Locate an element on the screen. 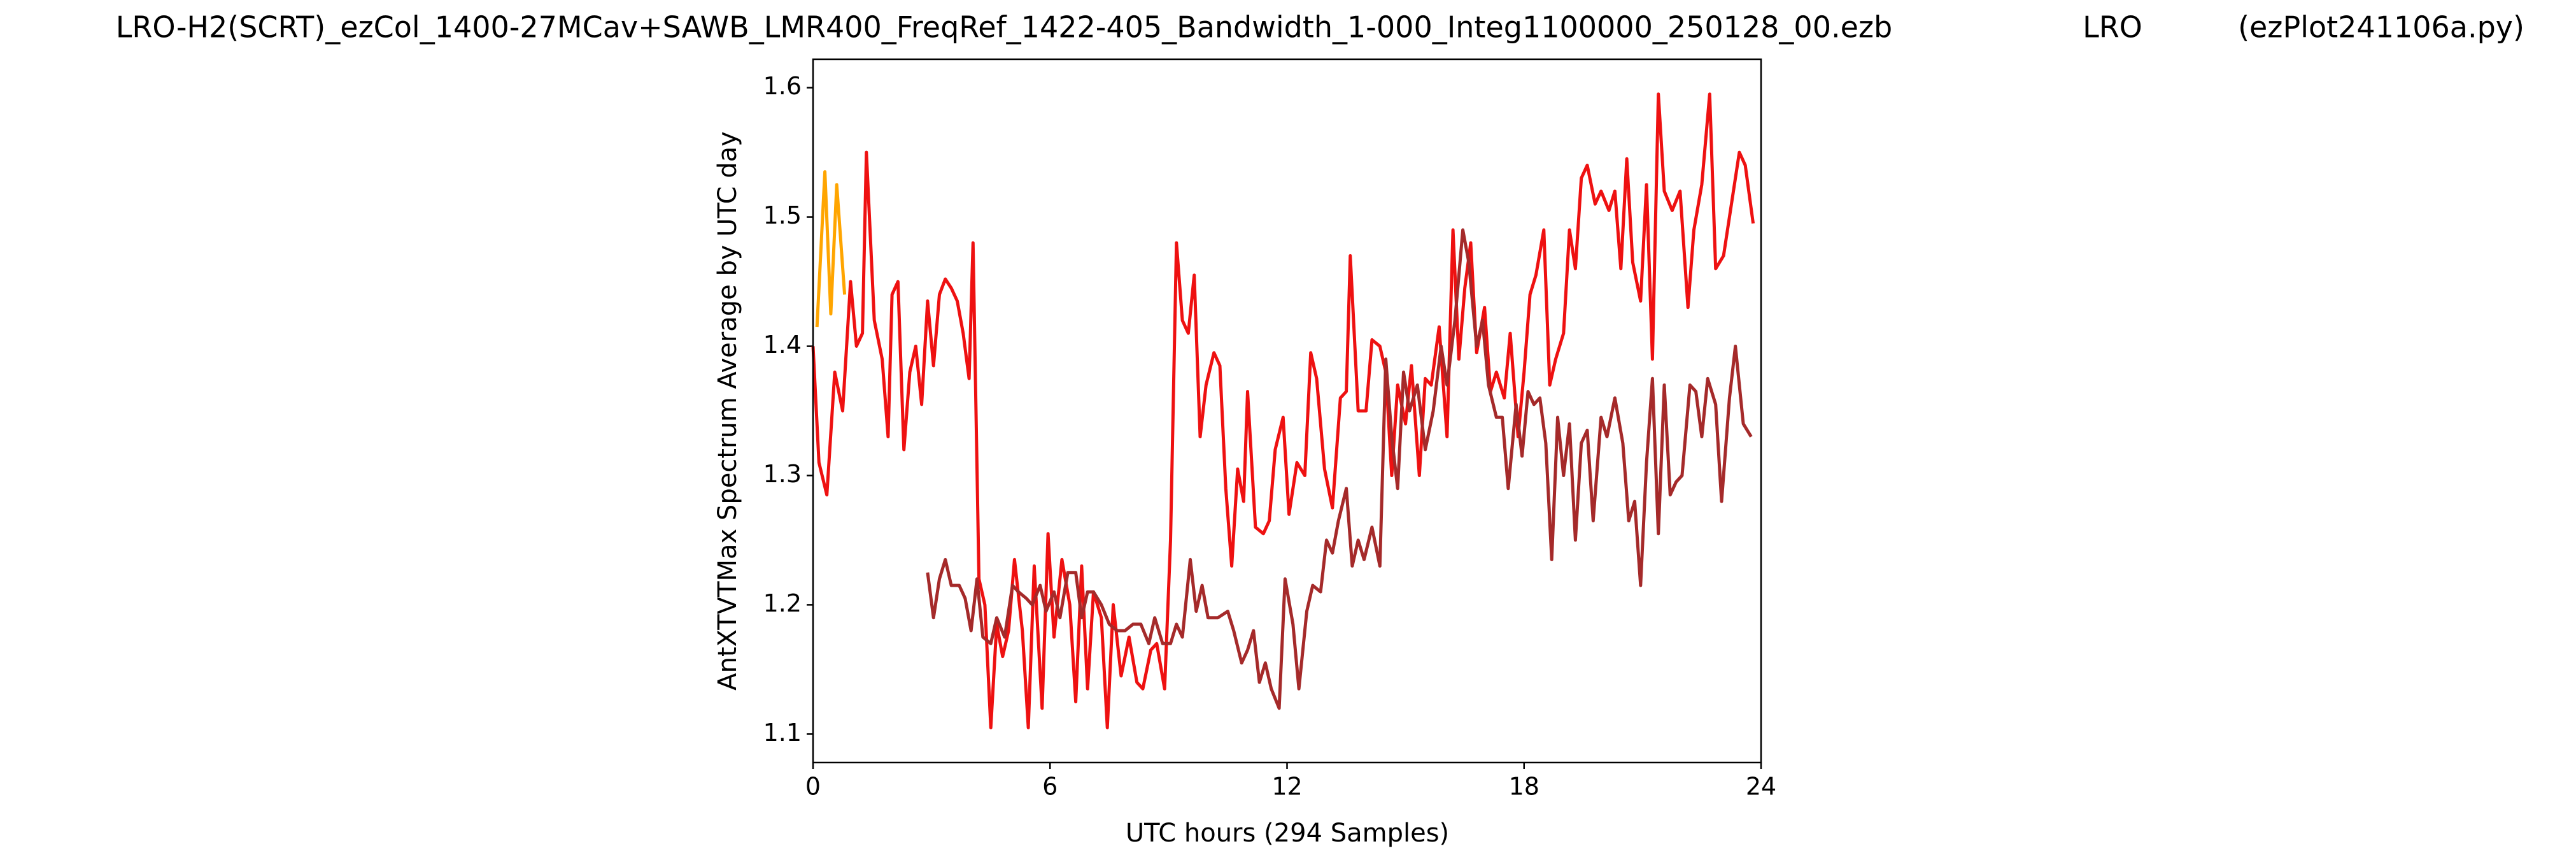 Image resolution: width=2576 pixels, height=867 pixels. y-tick-label: 1.4 is located at coordinates (782, 345).